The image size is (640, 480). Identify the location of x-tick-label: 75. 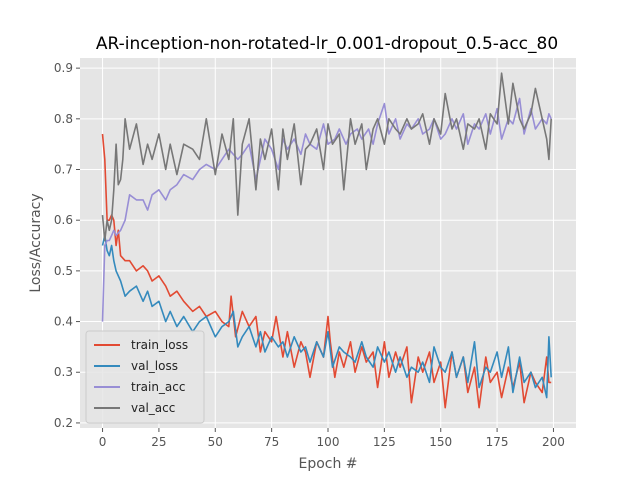
(271, 442).